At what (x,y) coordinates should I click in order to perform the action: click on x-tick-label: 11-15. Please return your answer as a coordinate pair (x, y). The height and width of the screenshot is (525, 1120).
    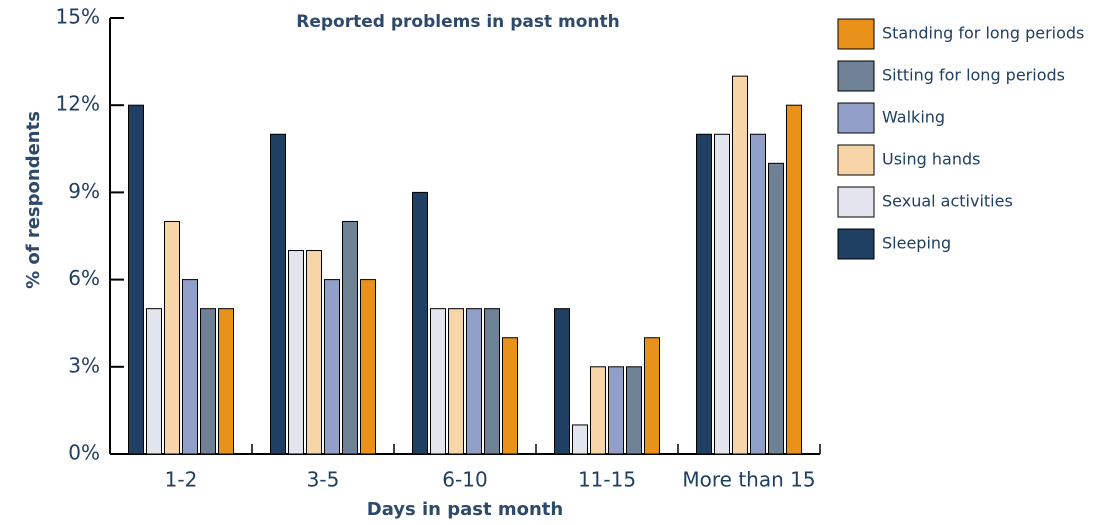
    Looking at the image, I should click on (607, 480).